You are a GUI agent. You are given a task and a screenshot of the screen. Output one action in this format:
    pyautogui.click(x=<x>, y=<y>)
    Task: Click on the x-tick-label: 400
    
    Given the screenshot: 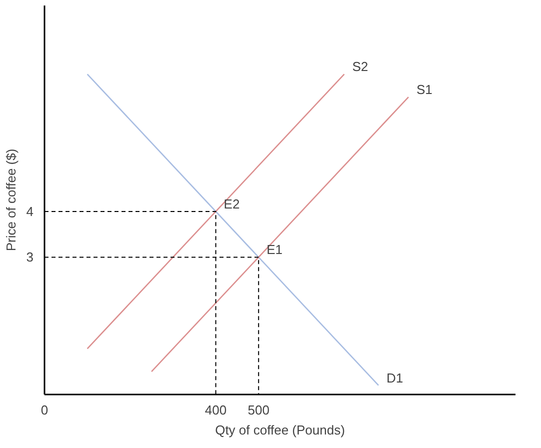 What is the action you would take?
    pyautogui.click(x=215, y=410)
    